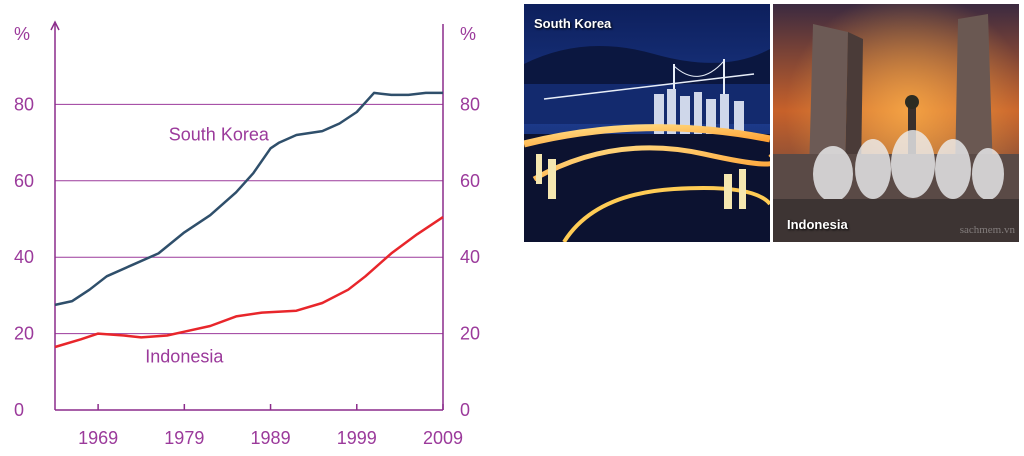 This screenshot has height=456, width=1024. I want to click on y-axis-arrow, so click(55, 25).